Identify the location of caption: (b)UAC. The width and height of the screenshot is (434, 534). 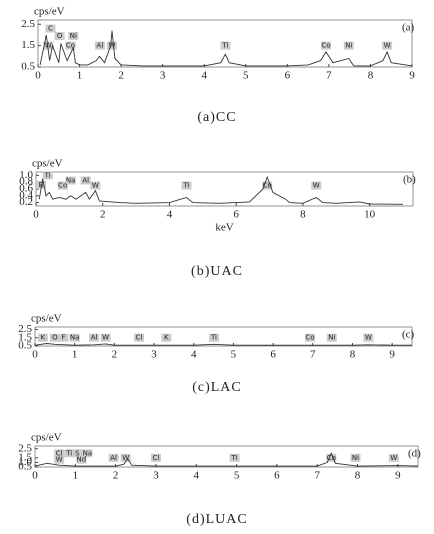
(217, 271).